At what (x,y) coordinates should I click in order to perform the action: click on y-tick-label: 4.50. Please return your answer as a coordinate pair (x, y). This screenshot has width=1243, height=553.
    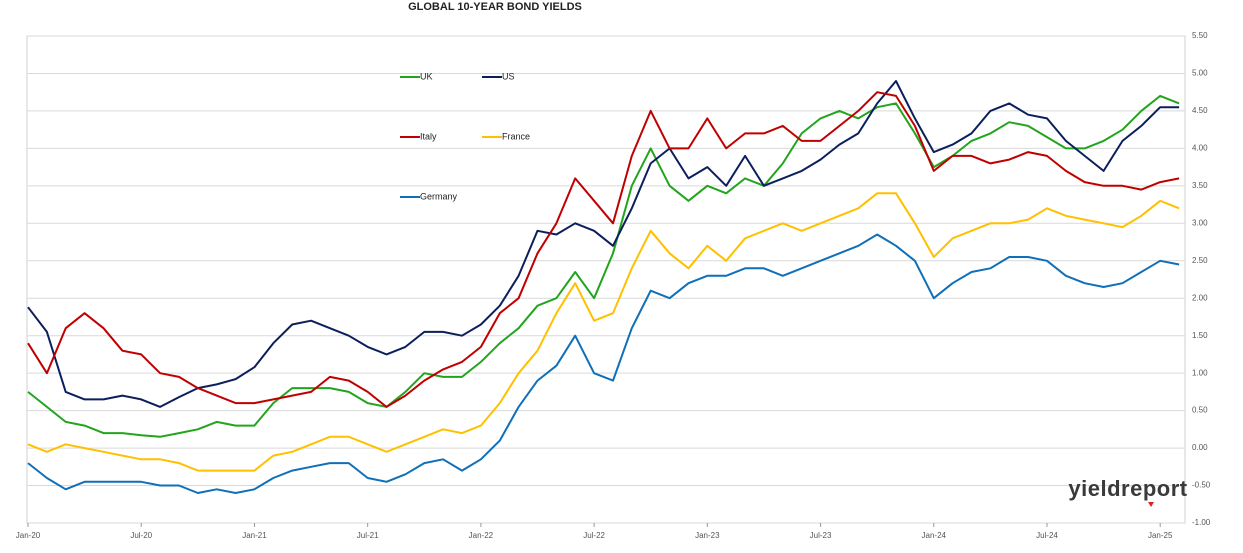
    Looking at the image, I should click on (1200, 110).